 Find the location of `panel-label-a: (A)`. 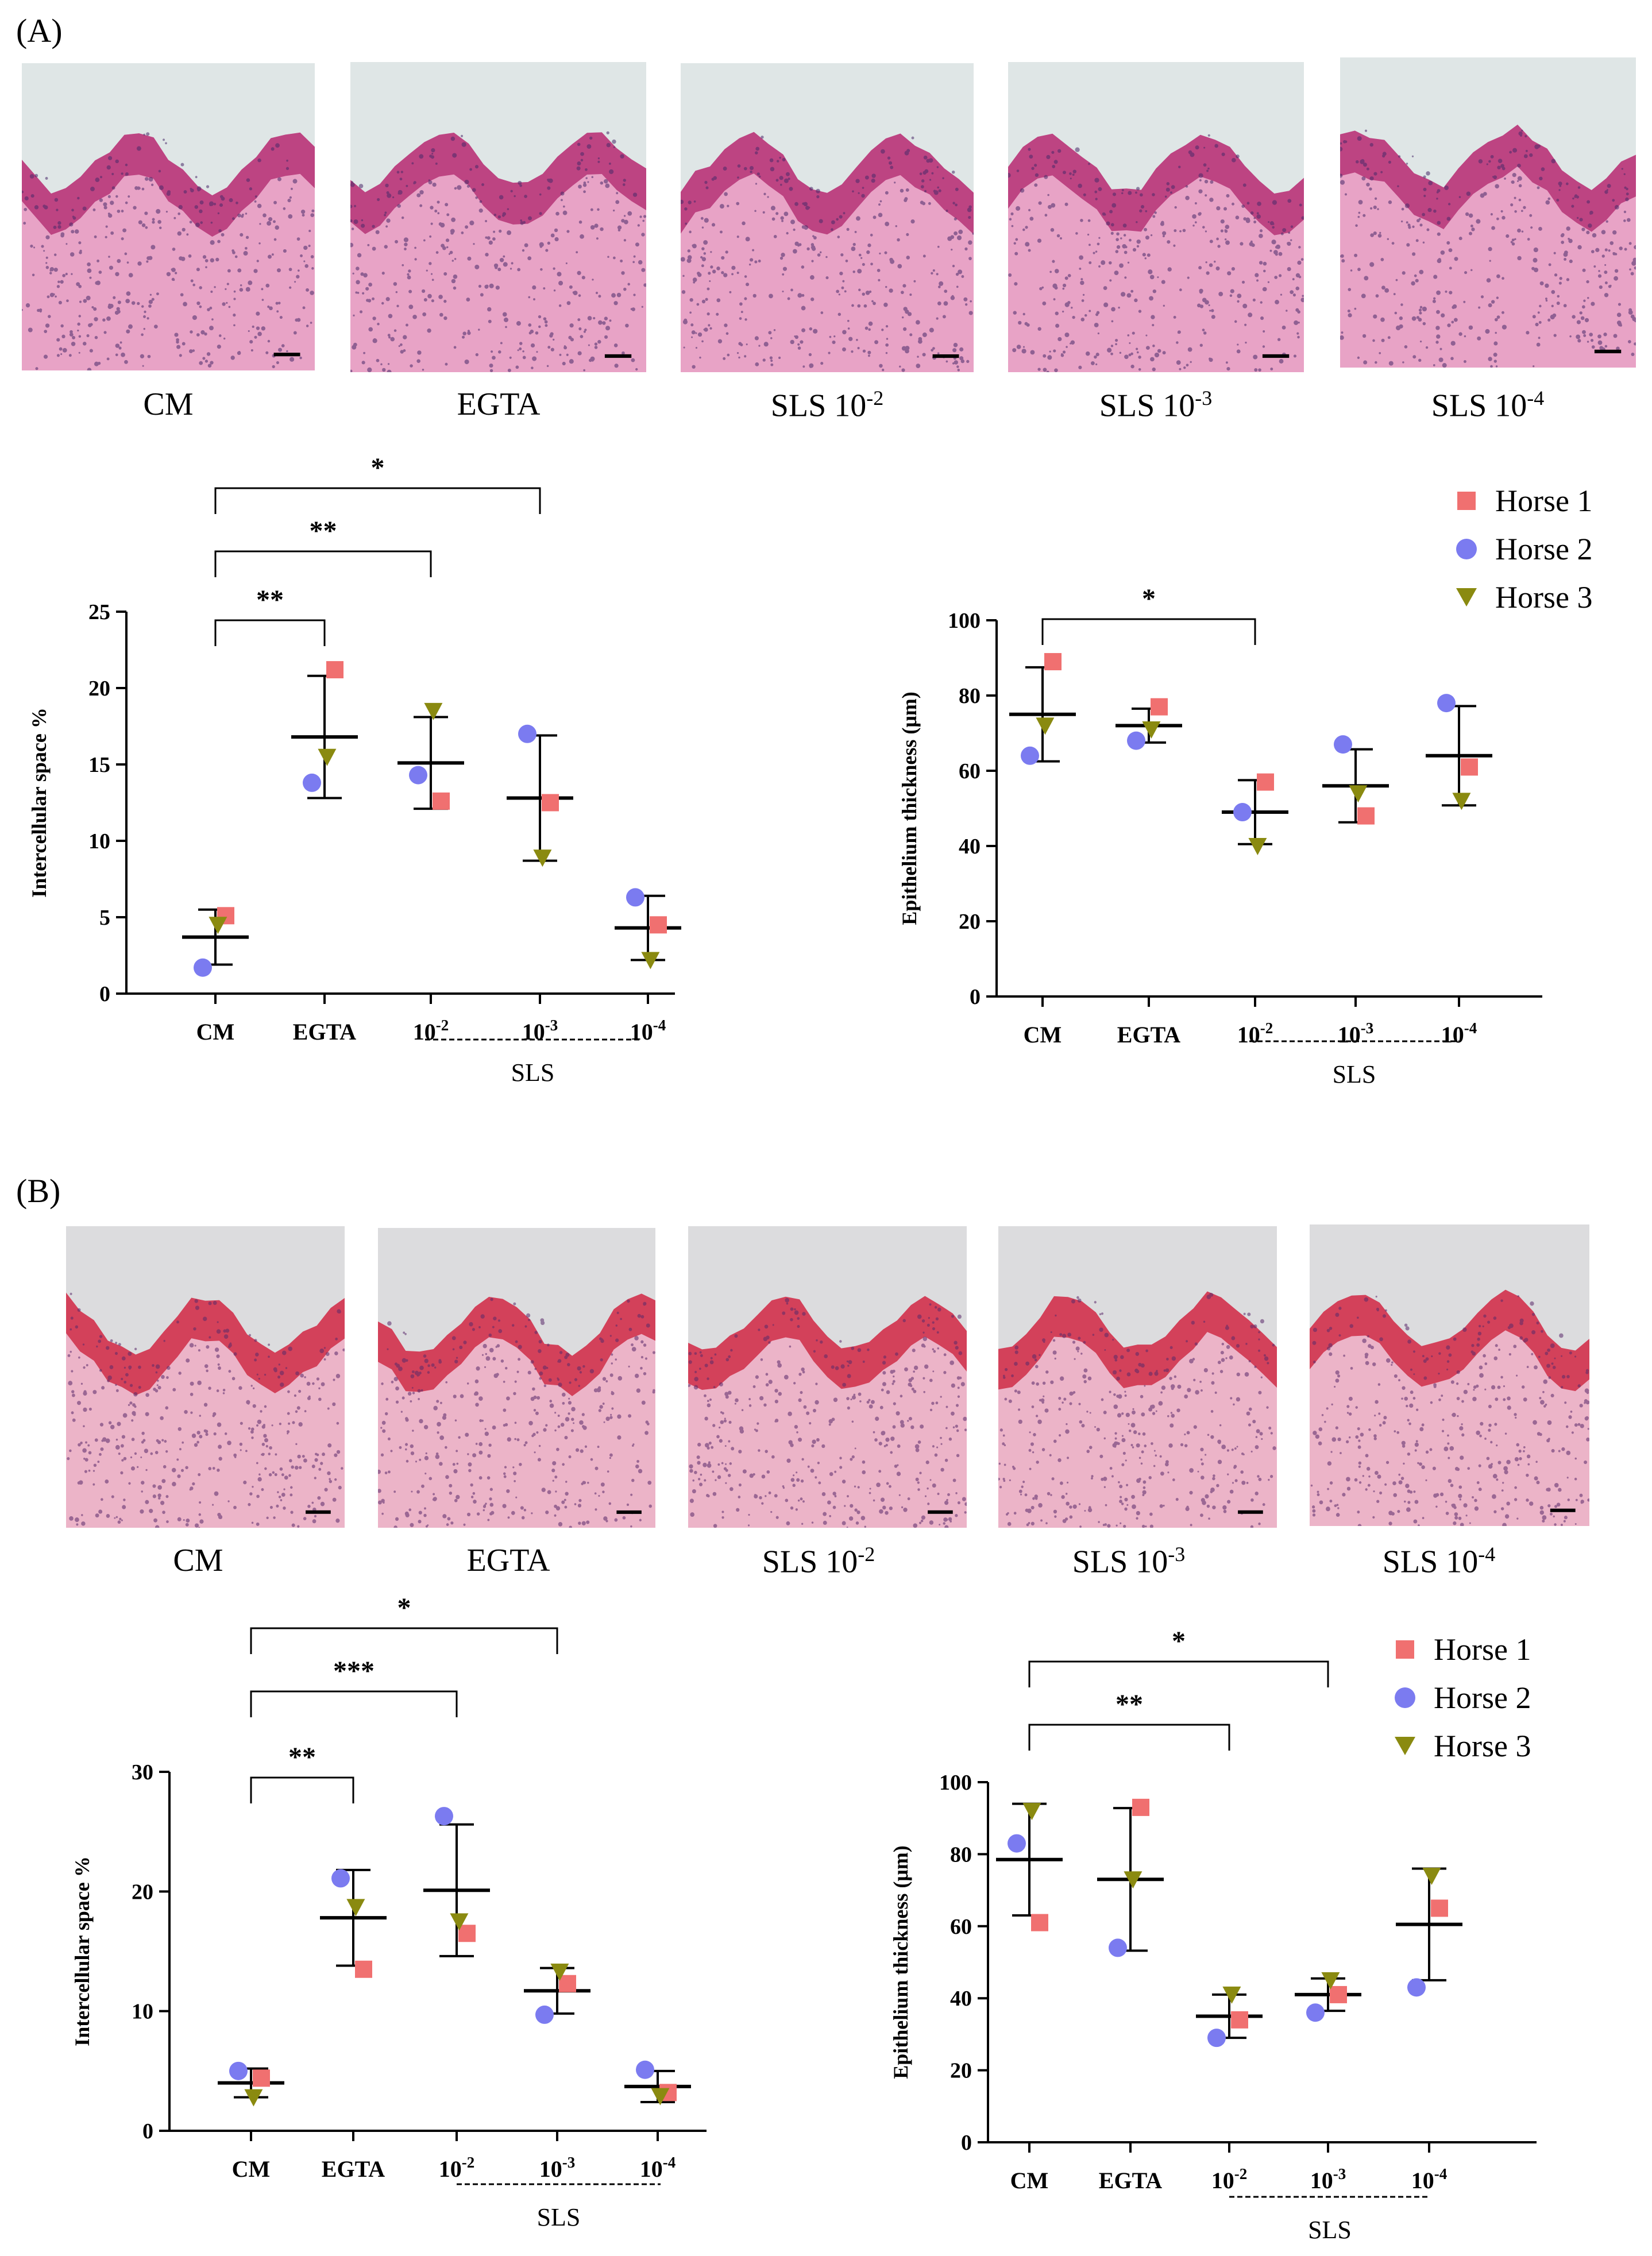

panel-label-a: (A) is located at coordinates (39, 30).